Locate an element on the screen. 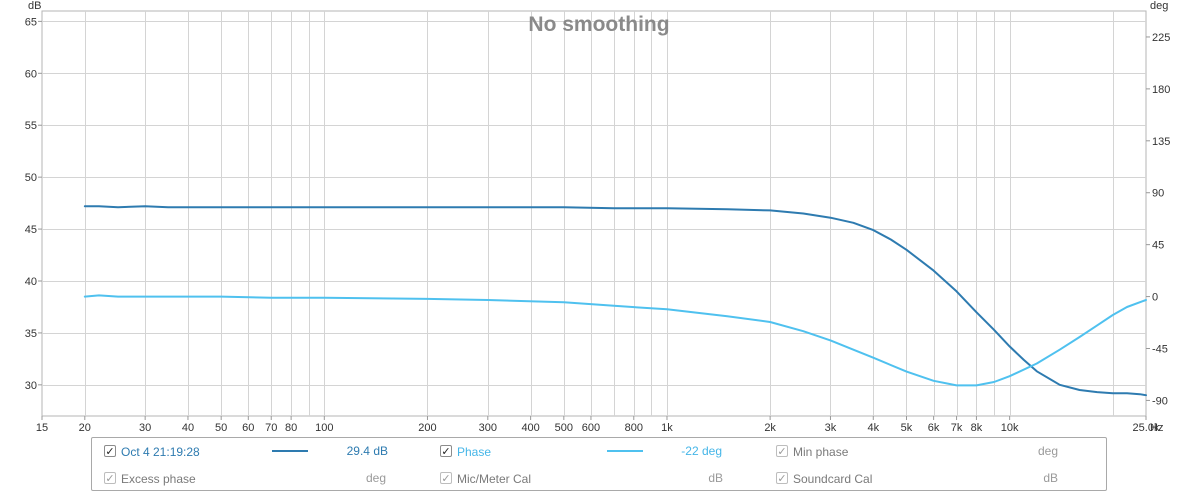 The width and height of the screenshot is (1200, 494). legend-swatch-measurement is located at coordinates (290, 451).